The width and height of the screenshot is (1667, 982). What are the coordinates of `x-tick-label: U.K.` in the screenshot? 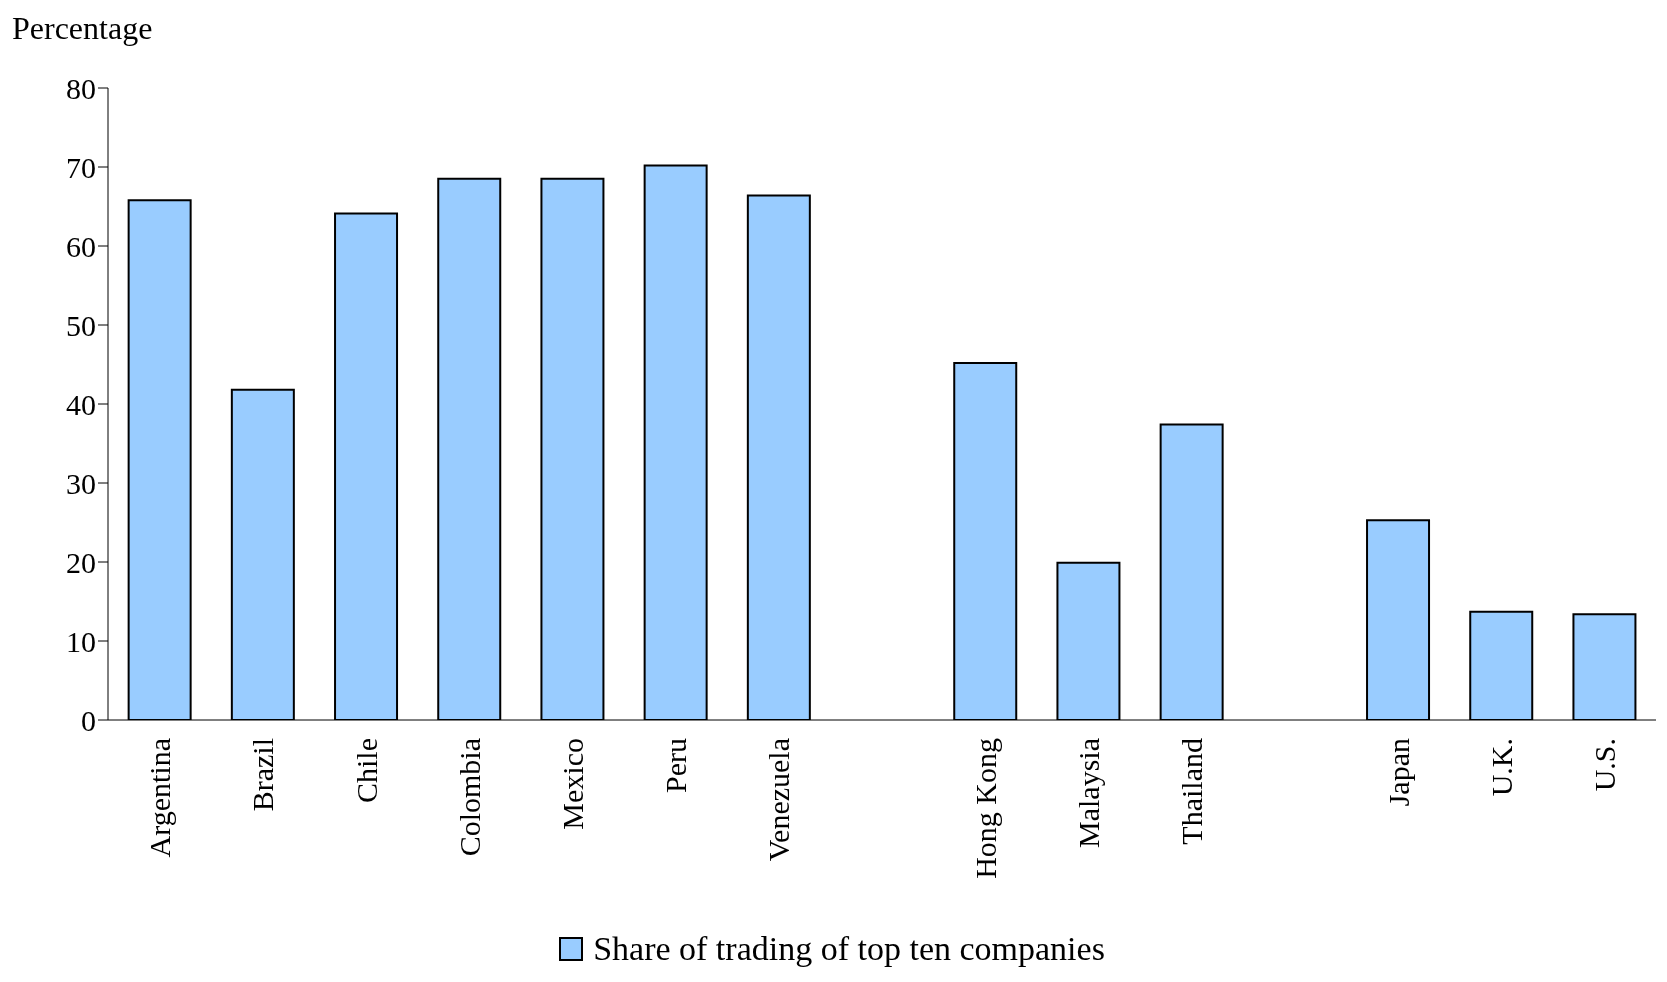 It's located at (1501, 767).